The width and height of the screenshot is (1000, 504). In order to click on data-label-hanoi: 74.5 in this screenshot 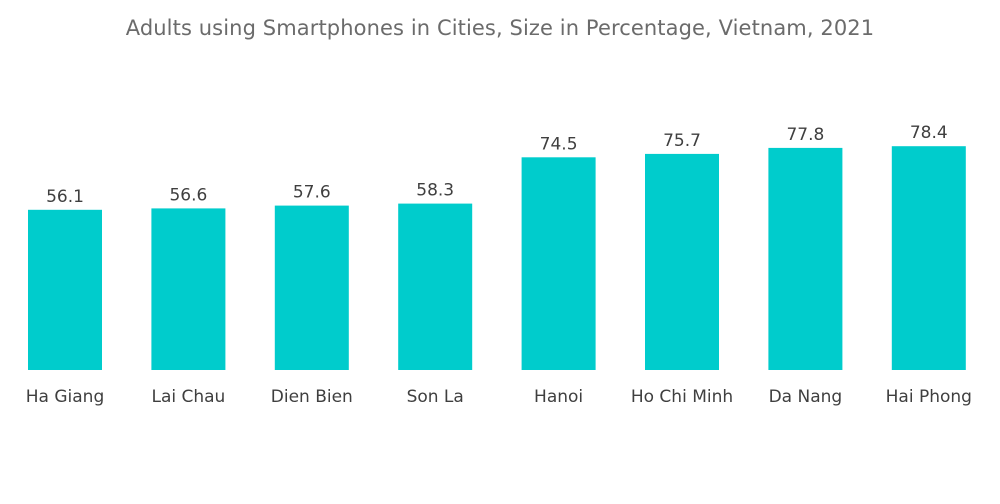, I will do `click(559, 144)`.